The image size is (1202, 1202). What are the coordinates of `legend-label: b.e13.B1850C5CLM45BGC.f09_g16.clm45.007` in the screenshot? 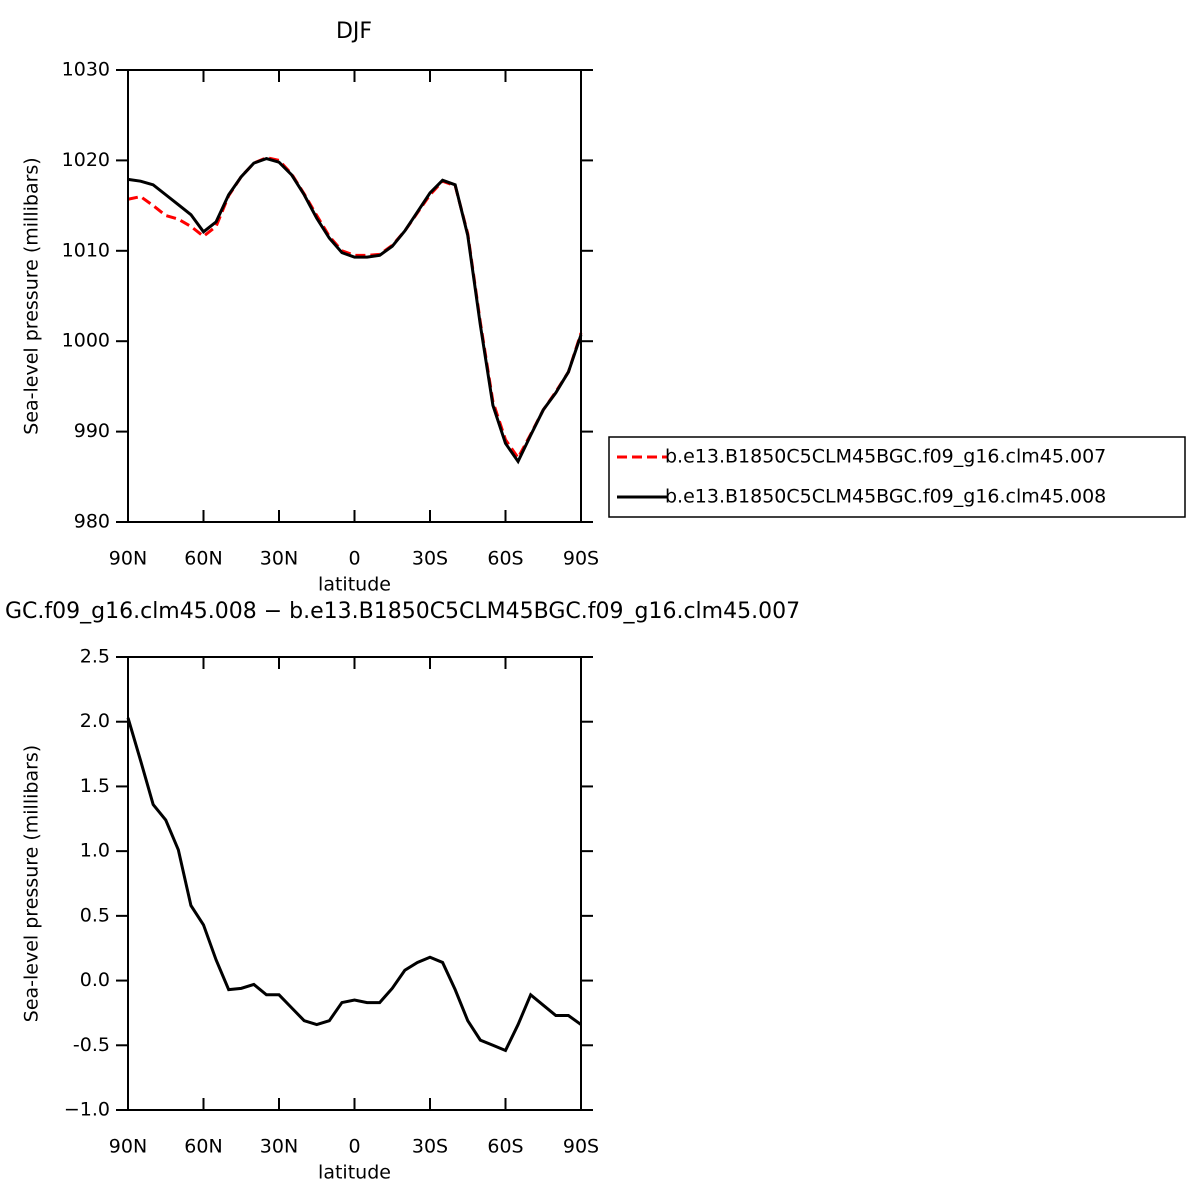 It's located at (885, 457).